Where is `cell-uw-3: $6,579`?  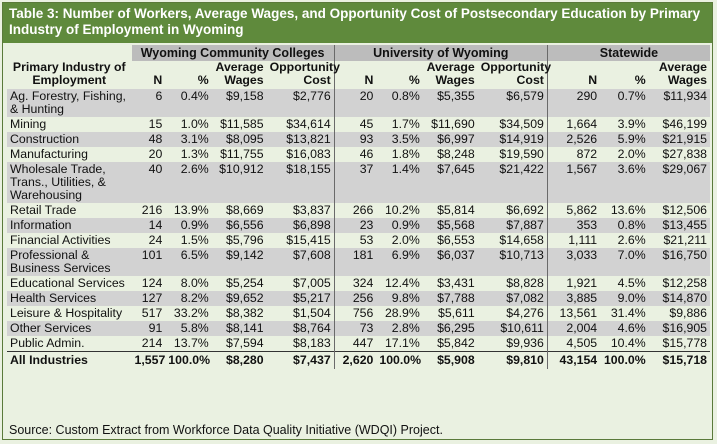 cell-uw-3: $6,579 is located at coordinates (512, 103).